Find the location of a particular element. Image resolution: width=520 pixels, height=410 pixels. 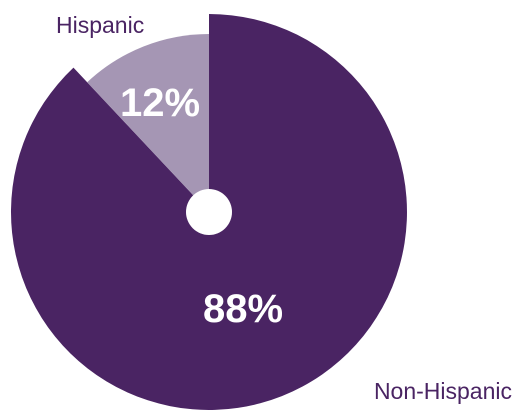

center-dot is located at coordinates (209, 212).